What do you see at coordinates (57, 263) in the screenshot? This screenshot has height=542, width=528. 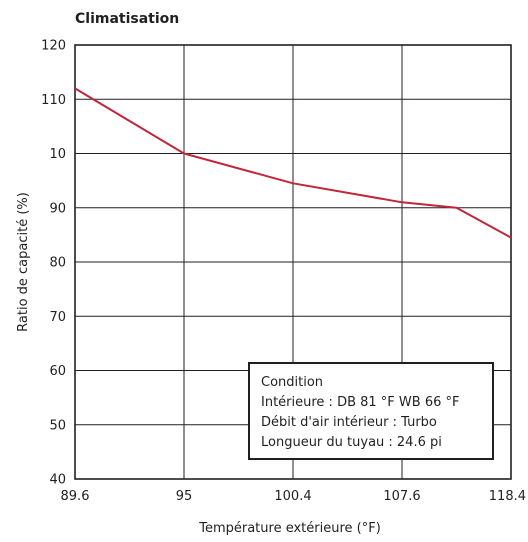 I see `y-tick-label: 80` at bounding box center [57, 263].